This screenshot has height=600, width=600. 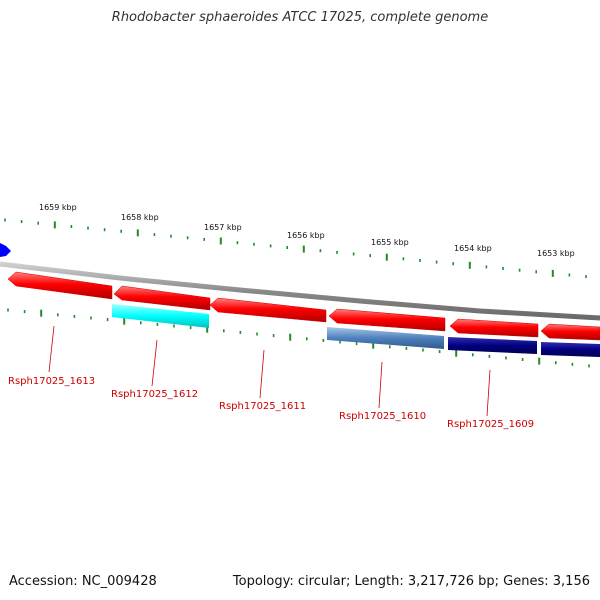 I want to click on scale-label: 1658 kbp, so click(x=140, y=217).